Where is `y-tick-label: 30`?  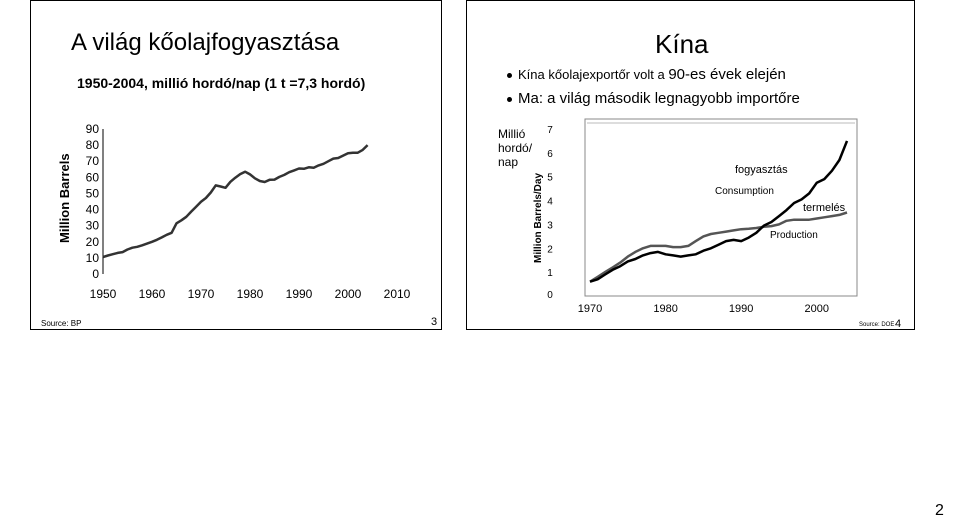
y-tick-label: 30 is located at coordinates (93, 226).